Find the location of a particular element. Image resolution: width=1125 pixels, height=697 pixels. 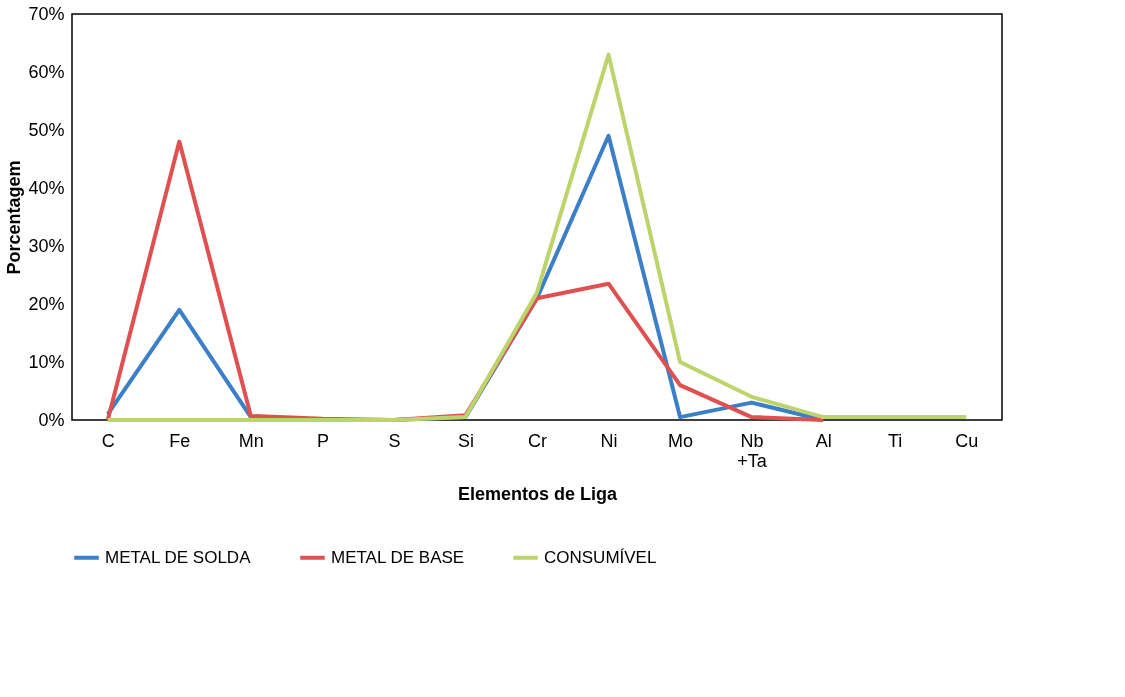

x-tick-label: S is located at coordinates (394, 440).